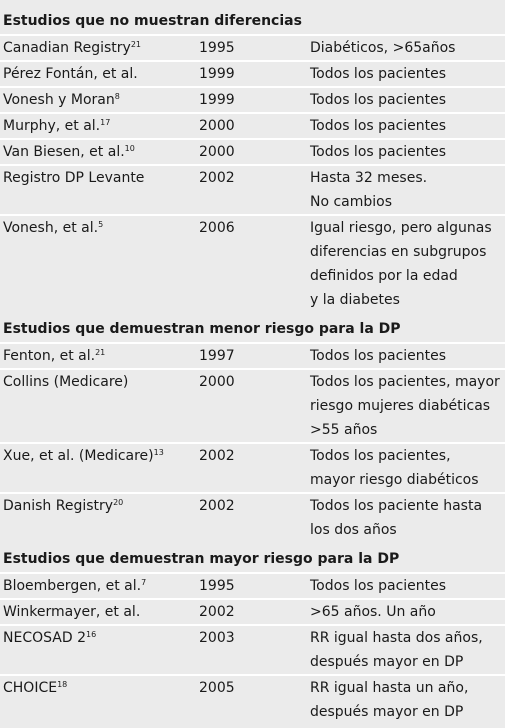 This screenshot has height=728, width=505. Describe the element at coordinates (99, 264) in the screenshot. I see `study-cell: Vonesh, et al.5` at that location.